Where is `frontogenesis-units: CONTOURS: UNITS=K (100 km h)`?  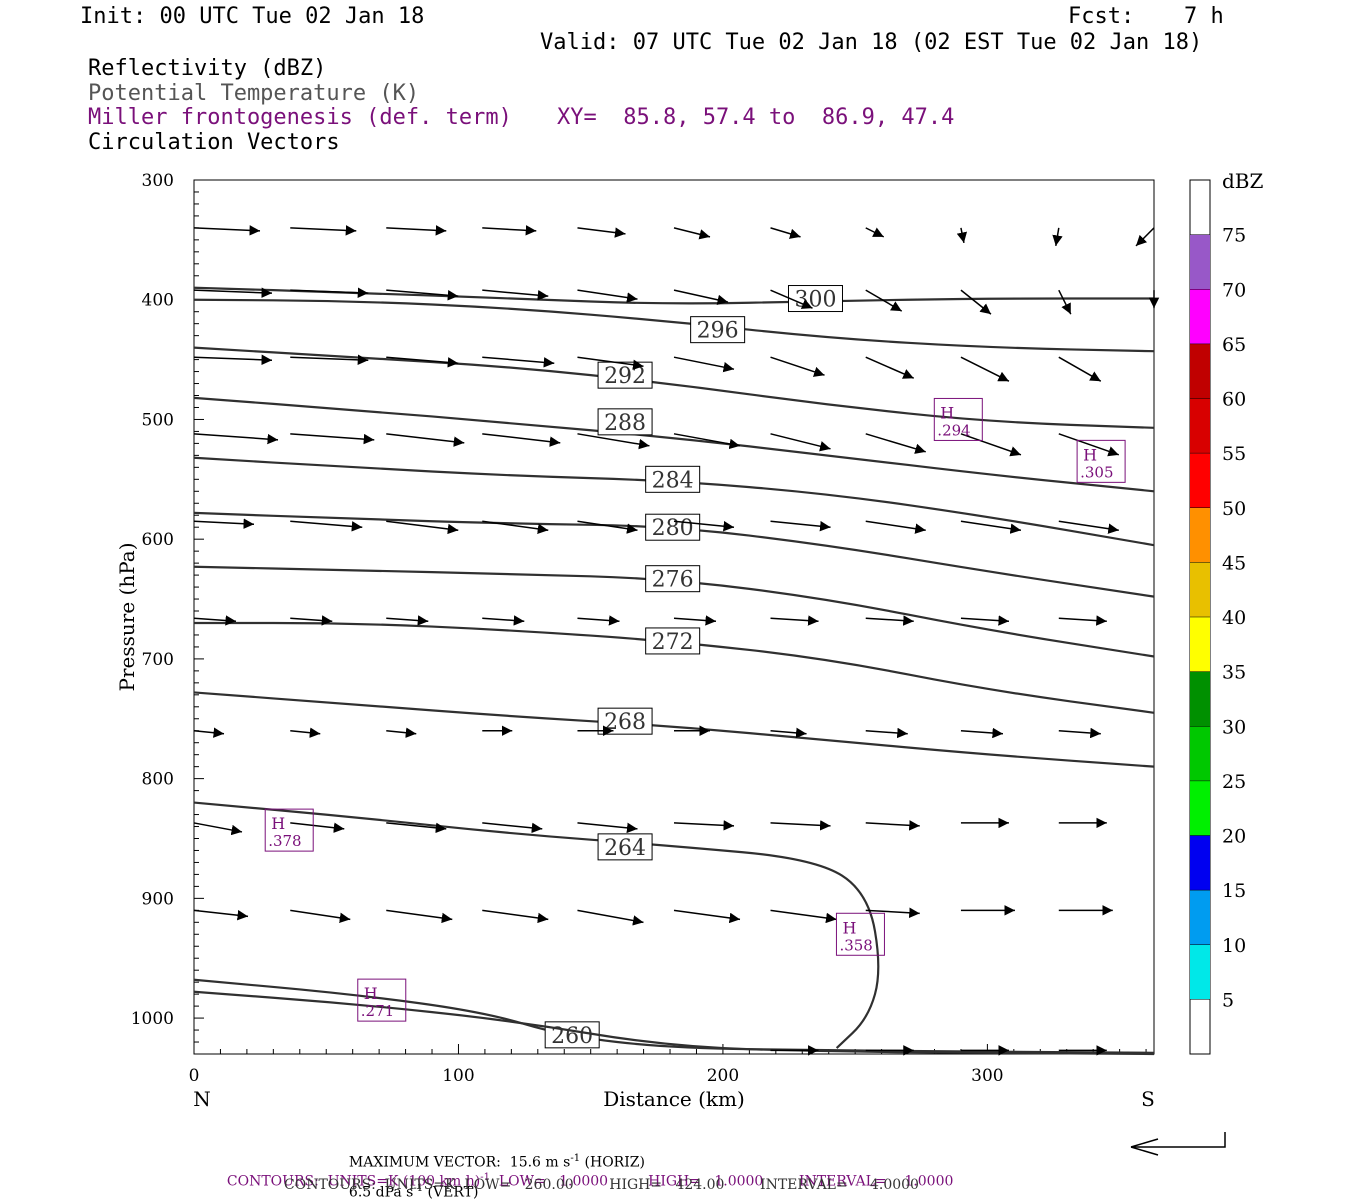
frontogenesis-units: CONTOURS: UNITS=K (100 km h) is located at coordinates (353, 1181).